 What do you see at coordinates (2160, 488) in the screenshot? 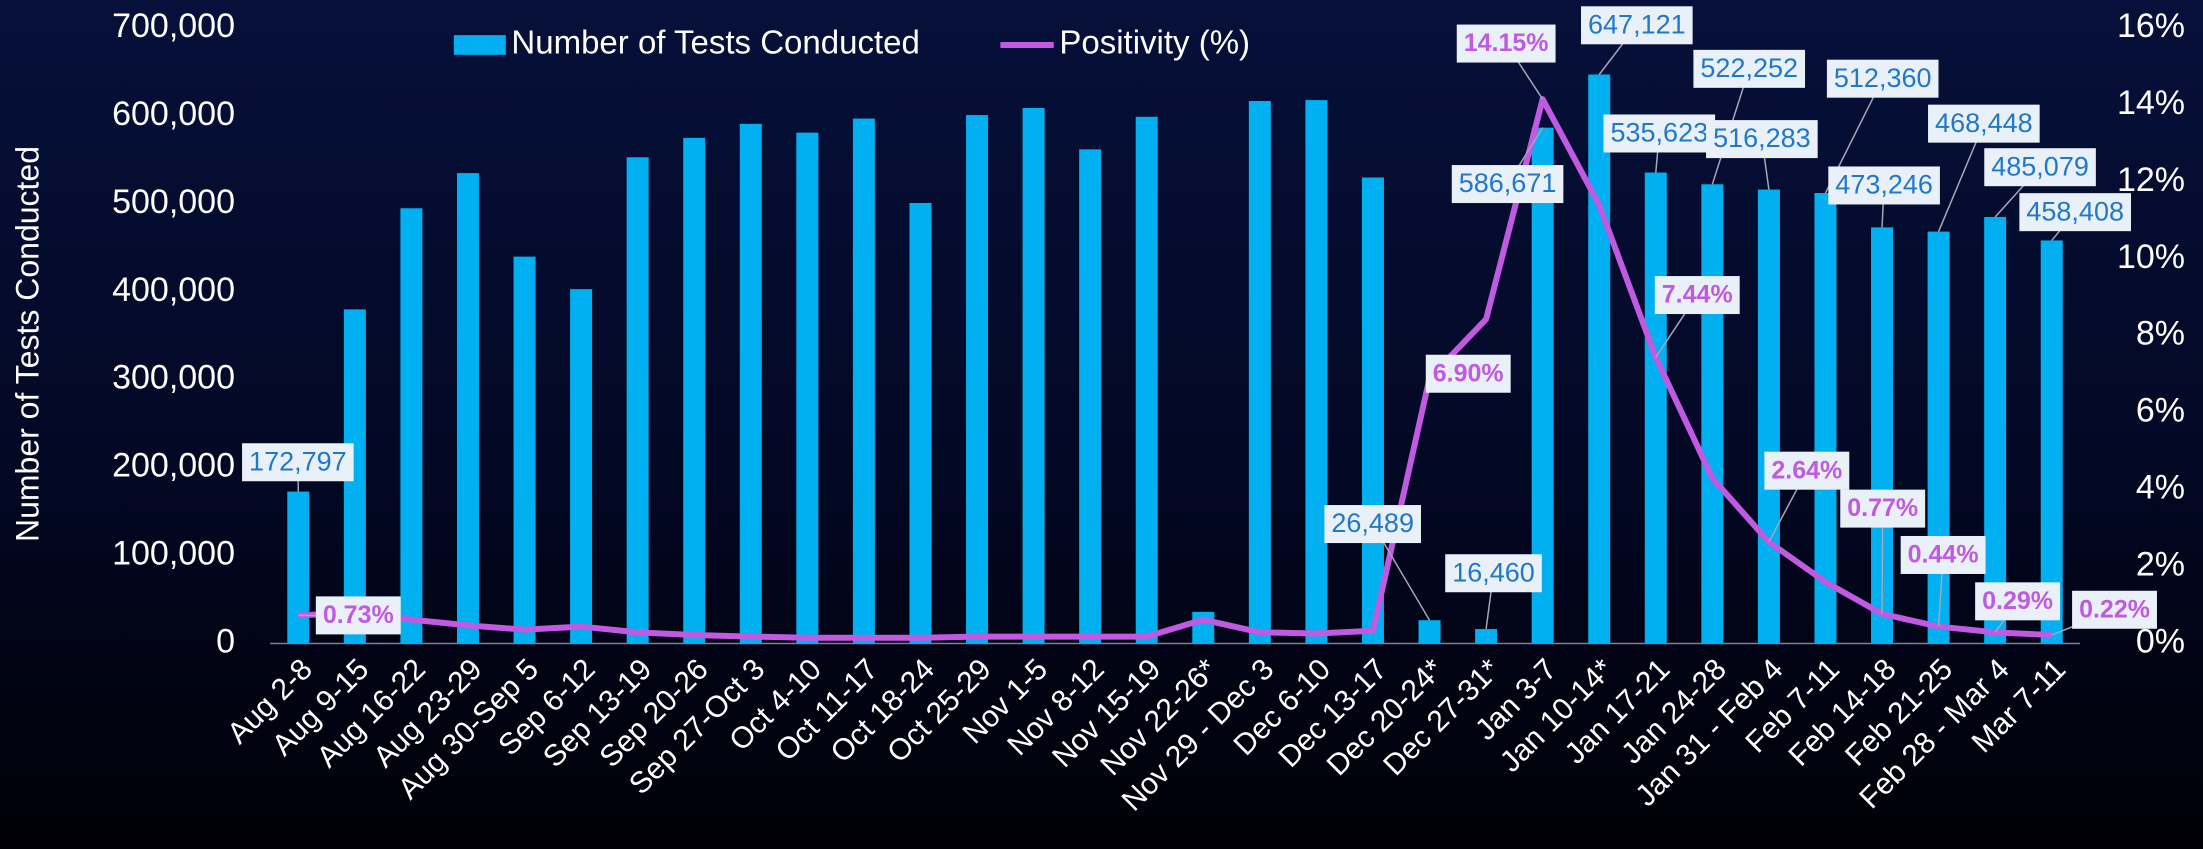
I see `y2-tick-label: 4%` at bounding box center [2160, 488].